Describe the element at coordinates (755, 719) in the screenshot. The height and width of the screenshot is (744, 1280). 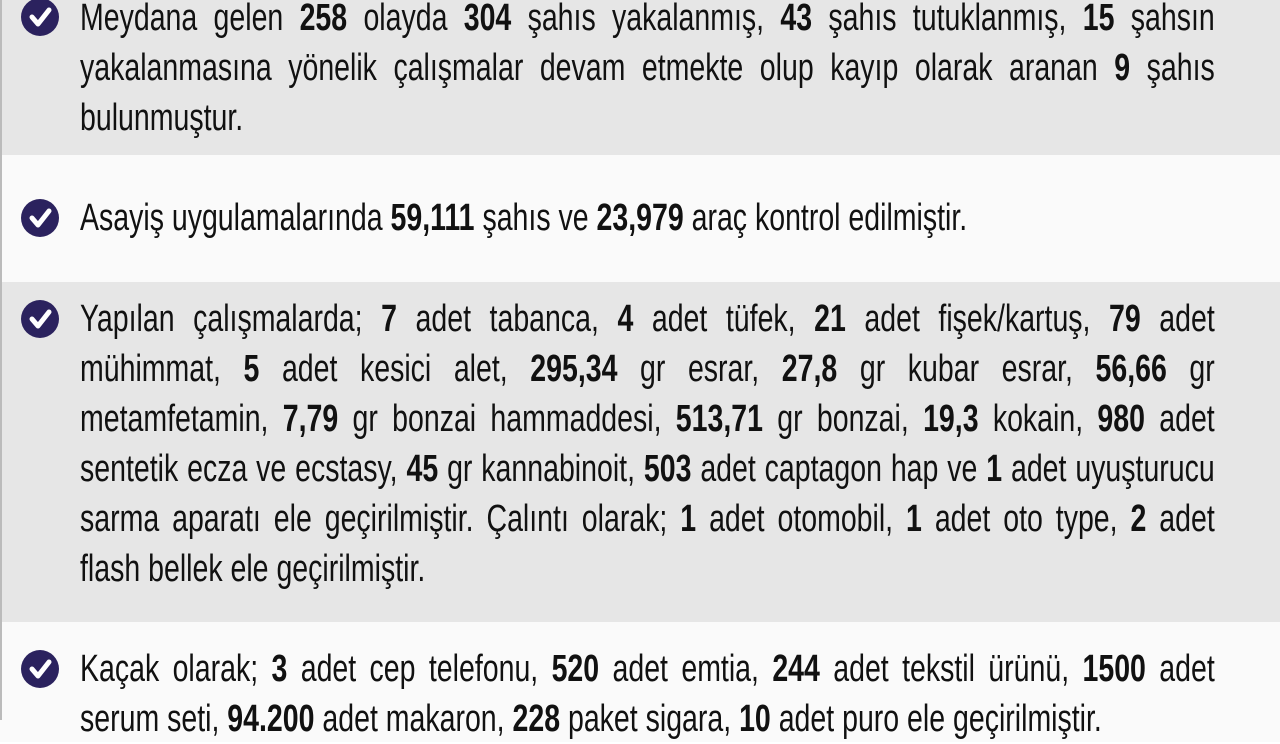
I see `highlight-number: 10` at that location.